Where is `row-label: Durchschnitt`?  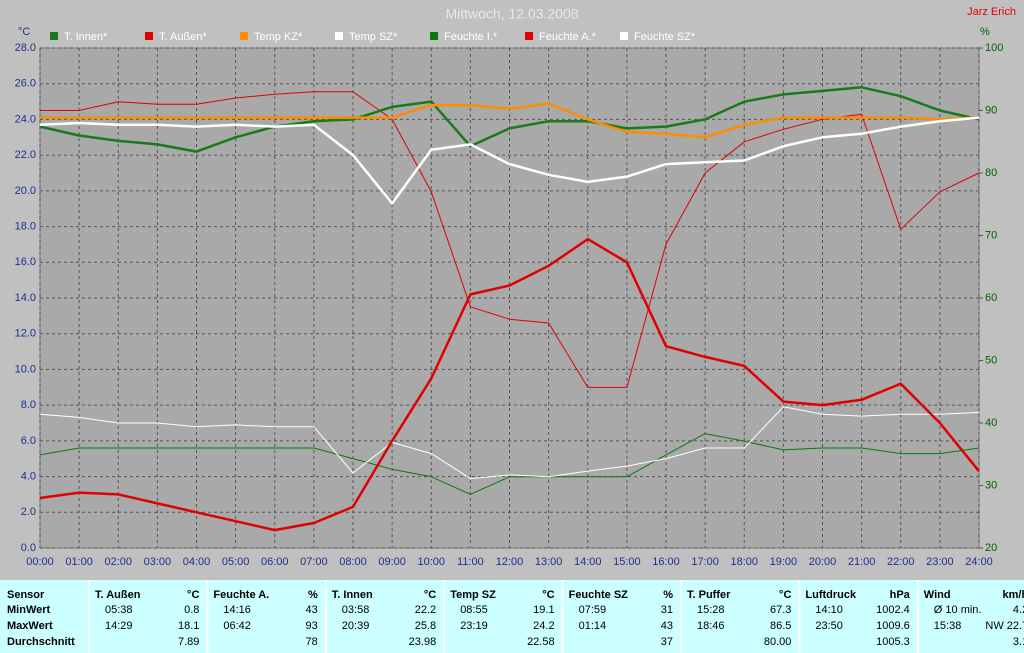
row-label: Durchschnitt is located at coordinates (41, 642).